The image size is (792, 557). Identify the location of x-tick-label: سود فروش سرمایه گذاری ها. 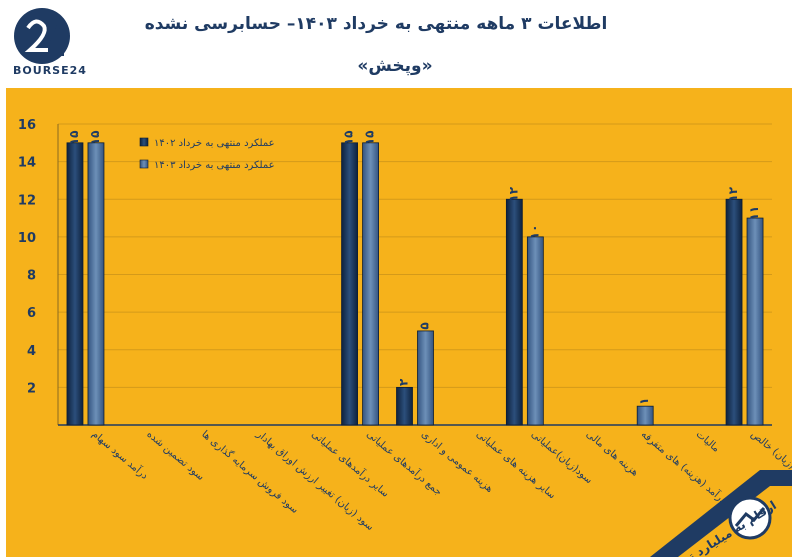
(249, 472).